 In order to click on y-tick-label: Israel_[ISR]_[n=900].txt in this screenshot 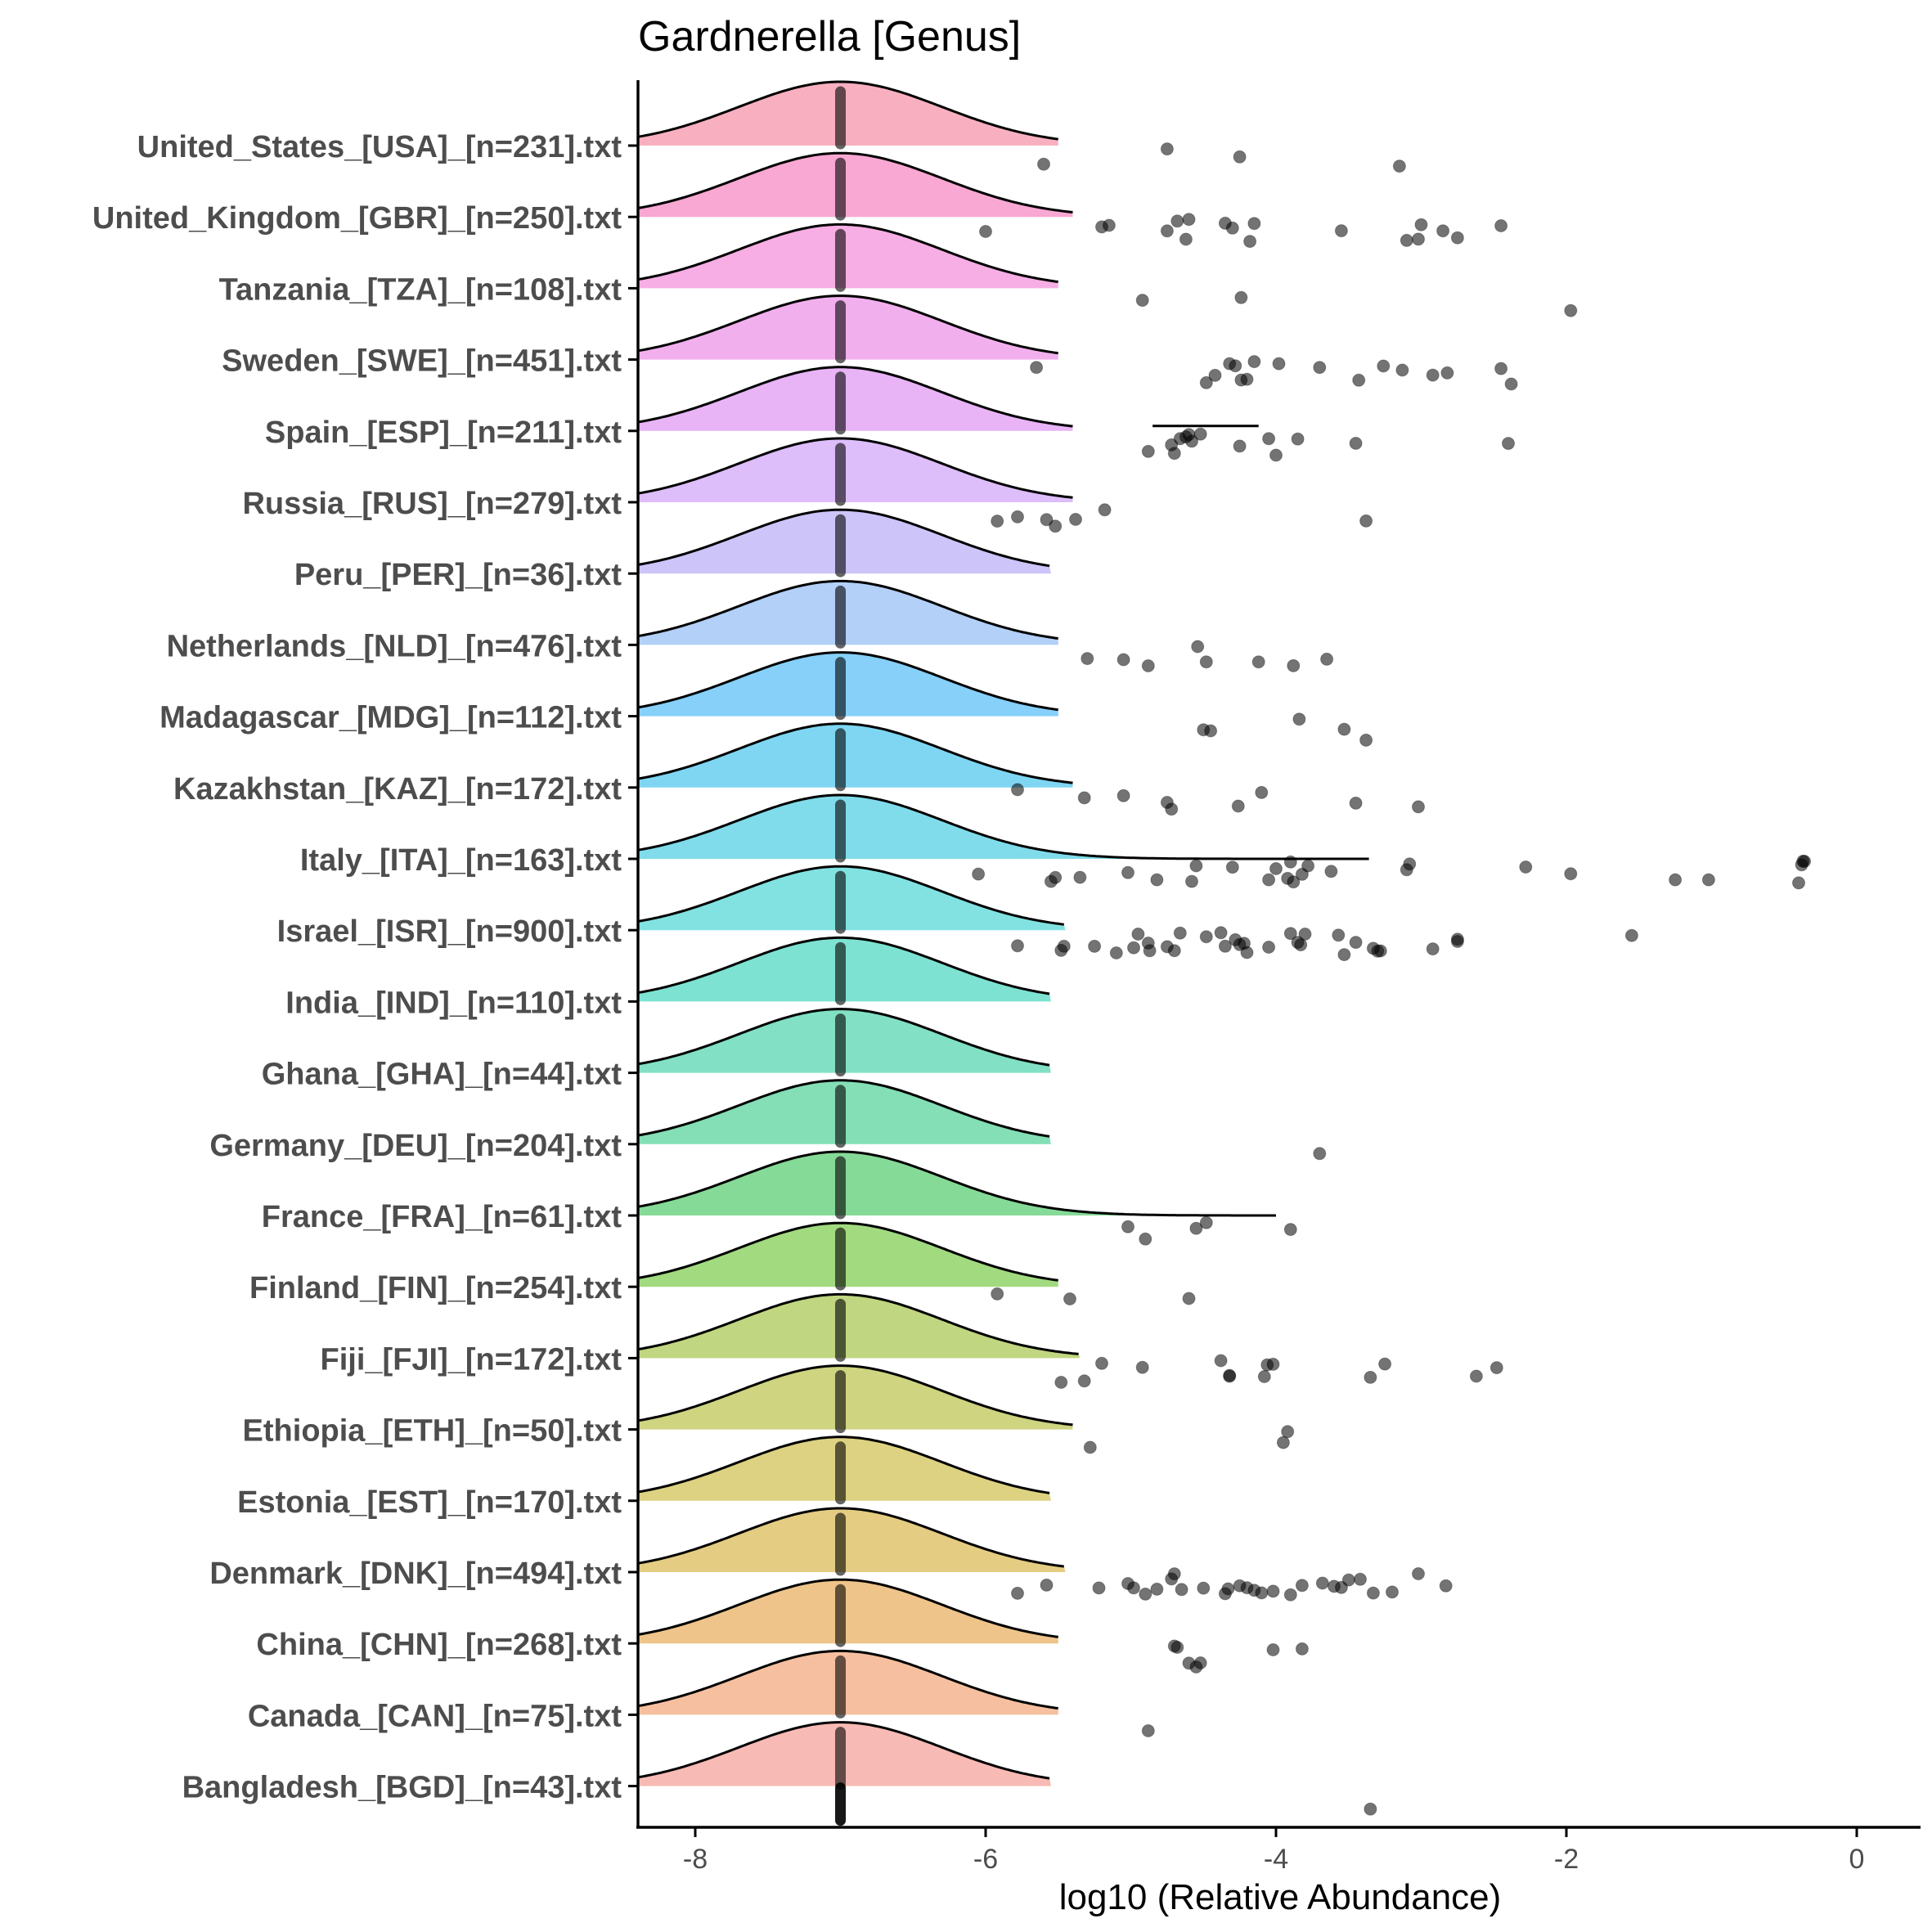, I will do `click(450, 932)`.